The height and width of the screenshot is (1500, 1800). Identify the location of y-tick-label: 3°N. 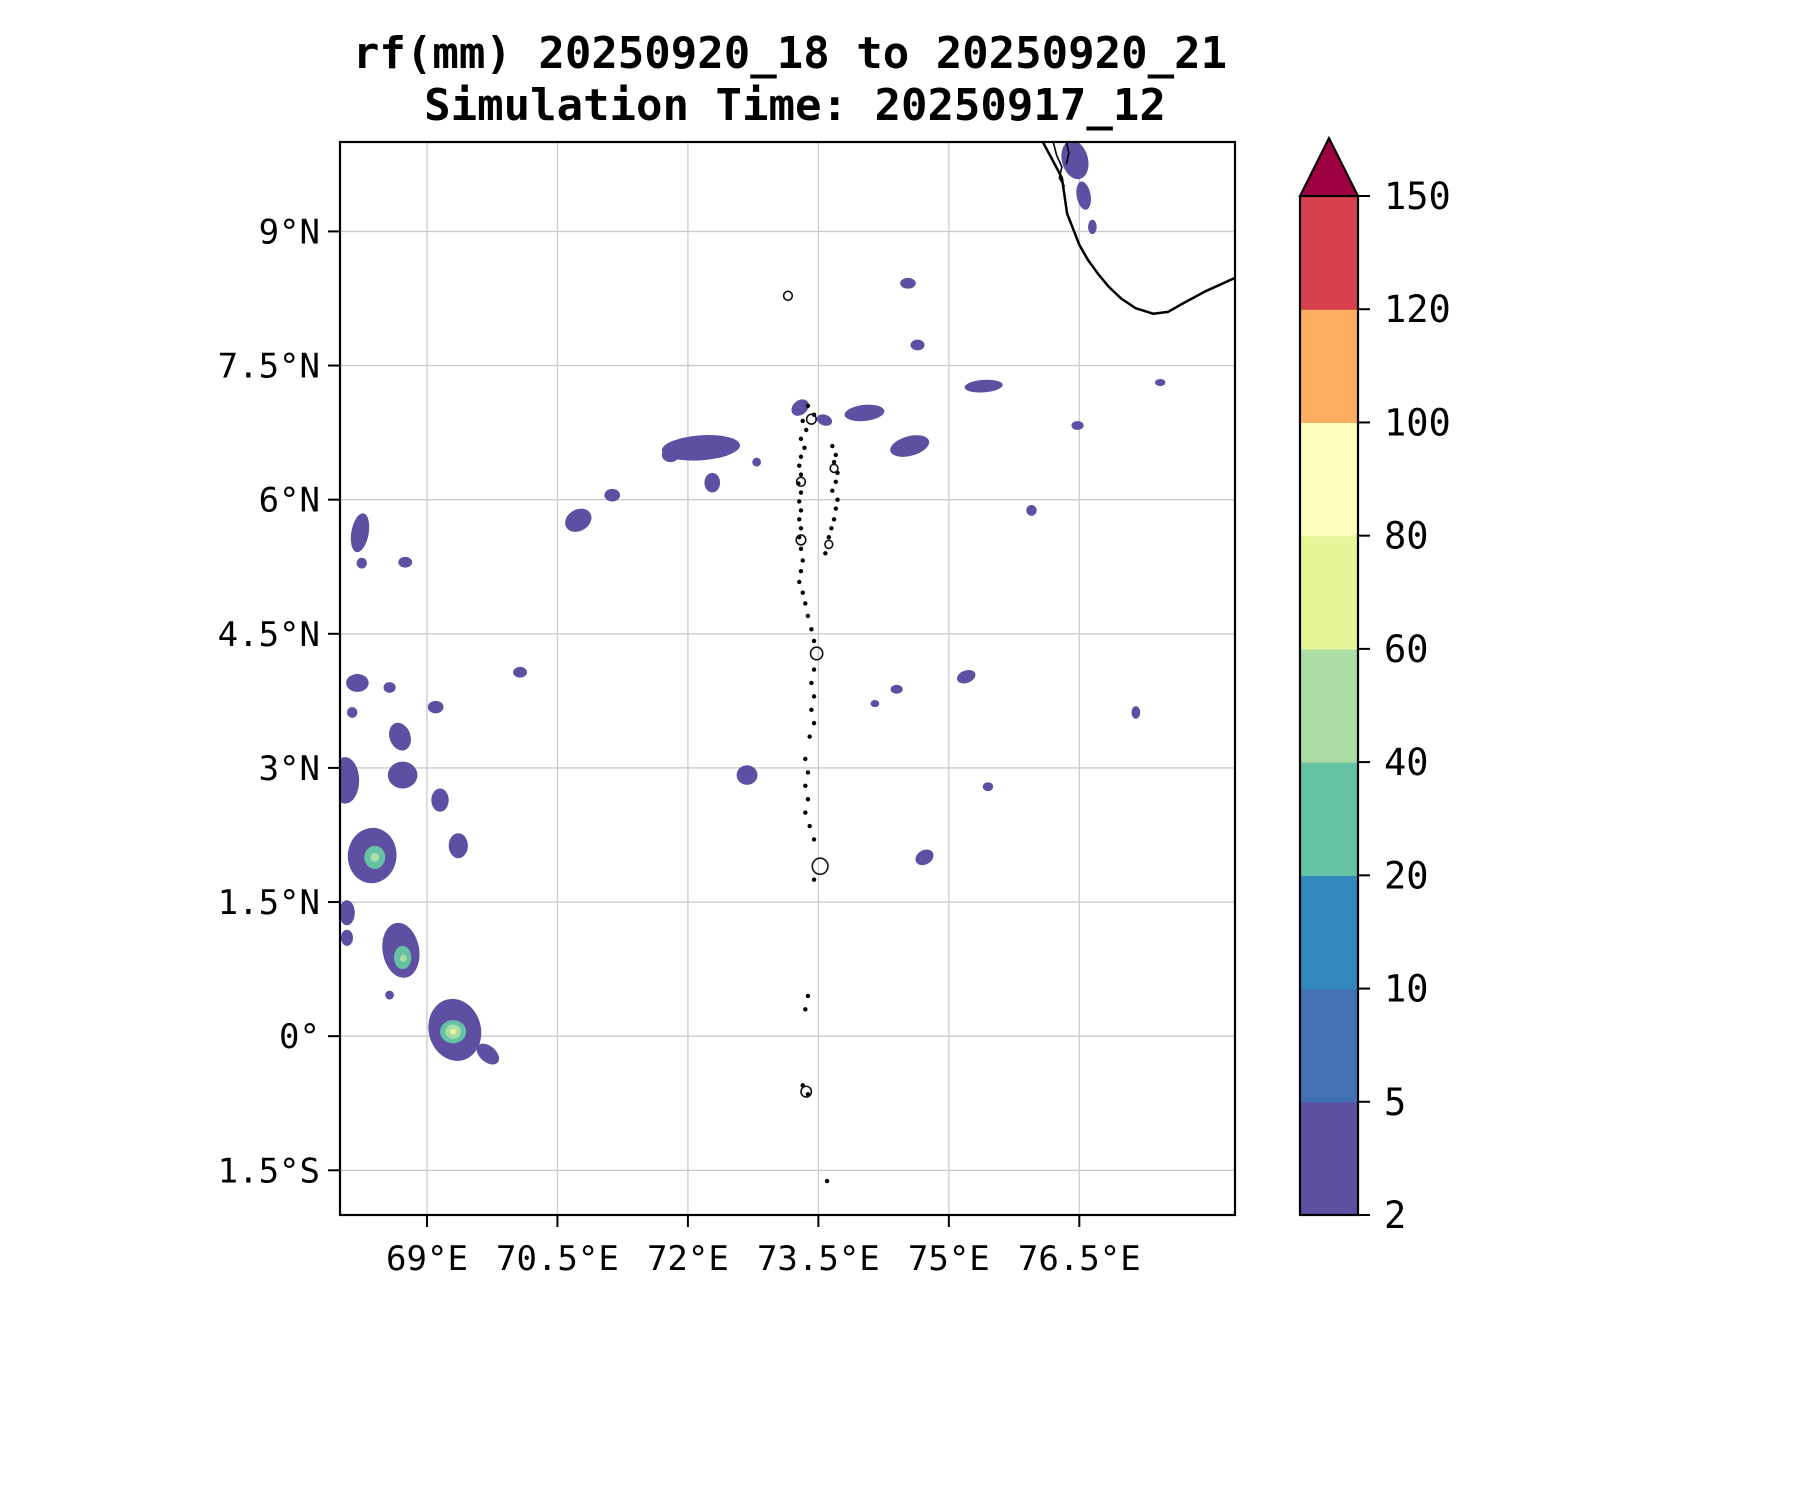
(289, 769).